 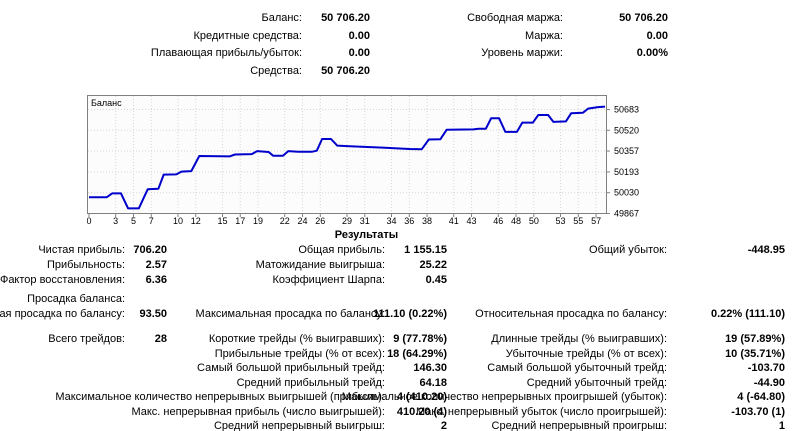 I want to click on y-tick-label: 49867, so click(x=626, y=214).